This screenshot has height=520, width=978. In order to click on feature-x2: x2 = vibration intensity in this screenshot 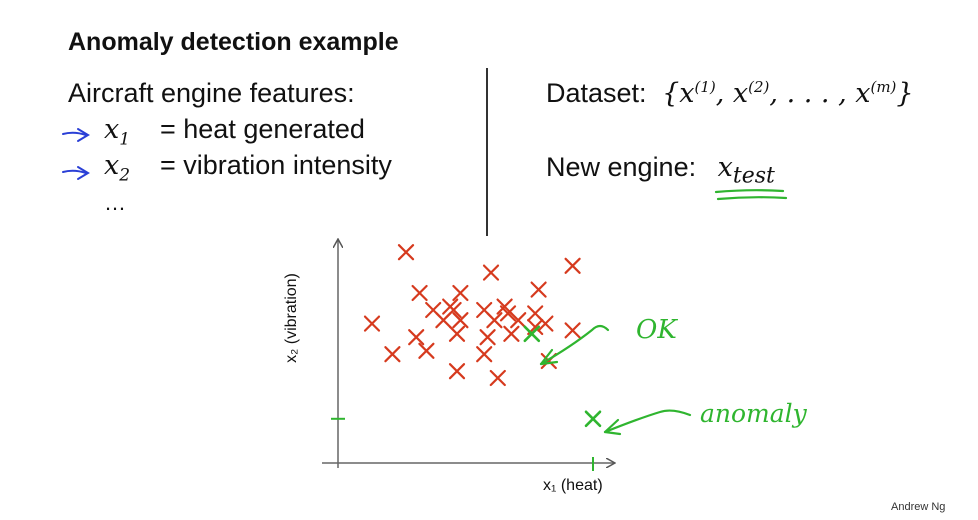, I will do `click(248, 167)`.